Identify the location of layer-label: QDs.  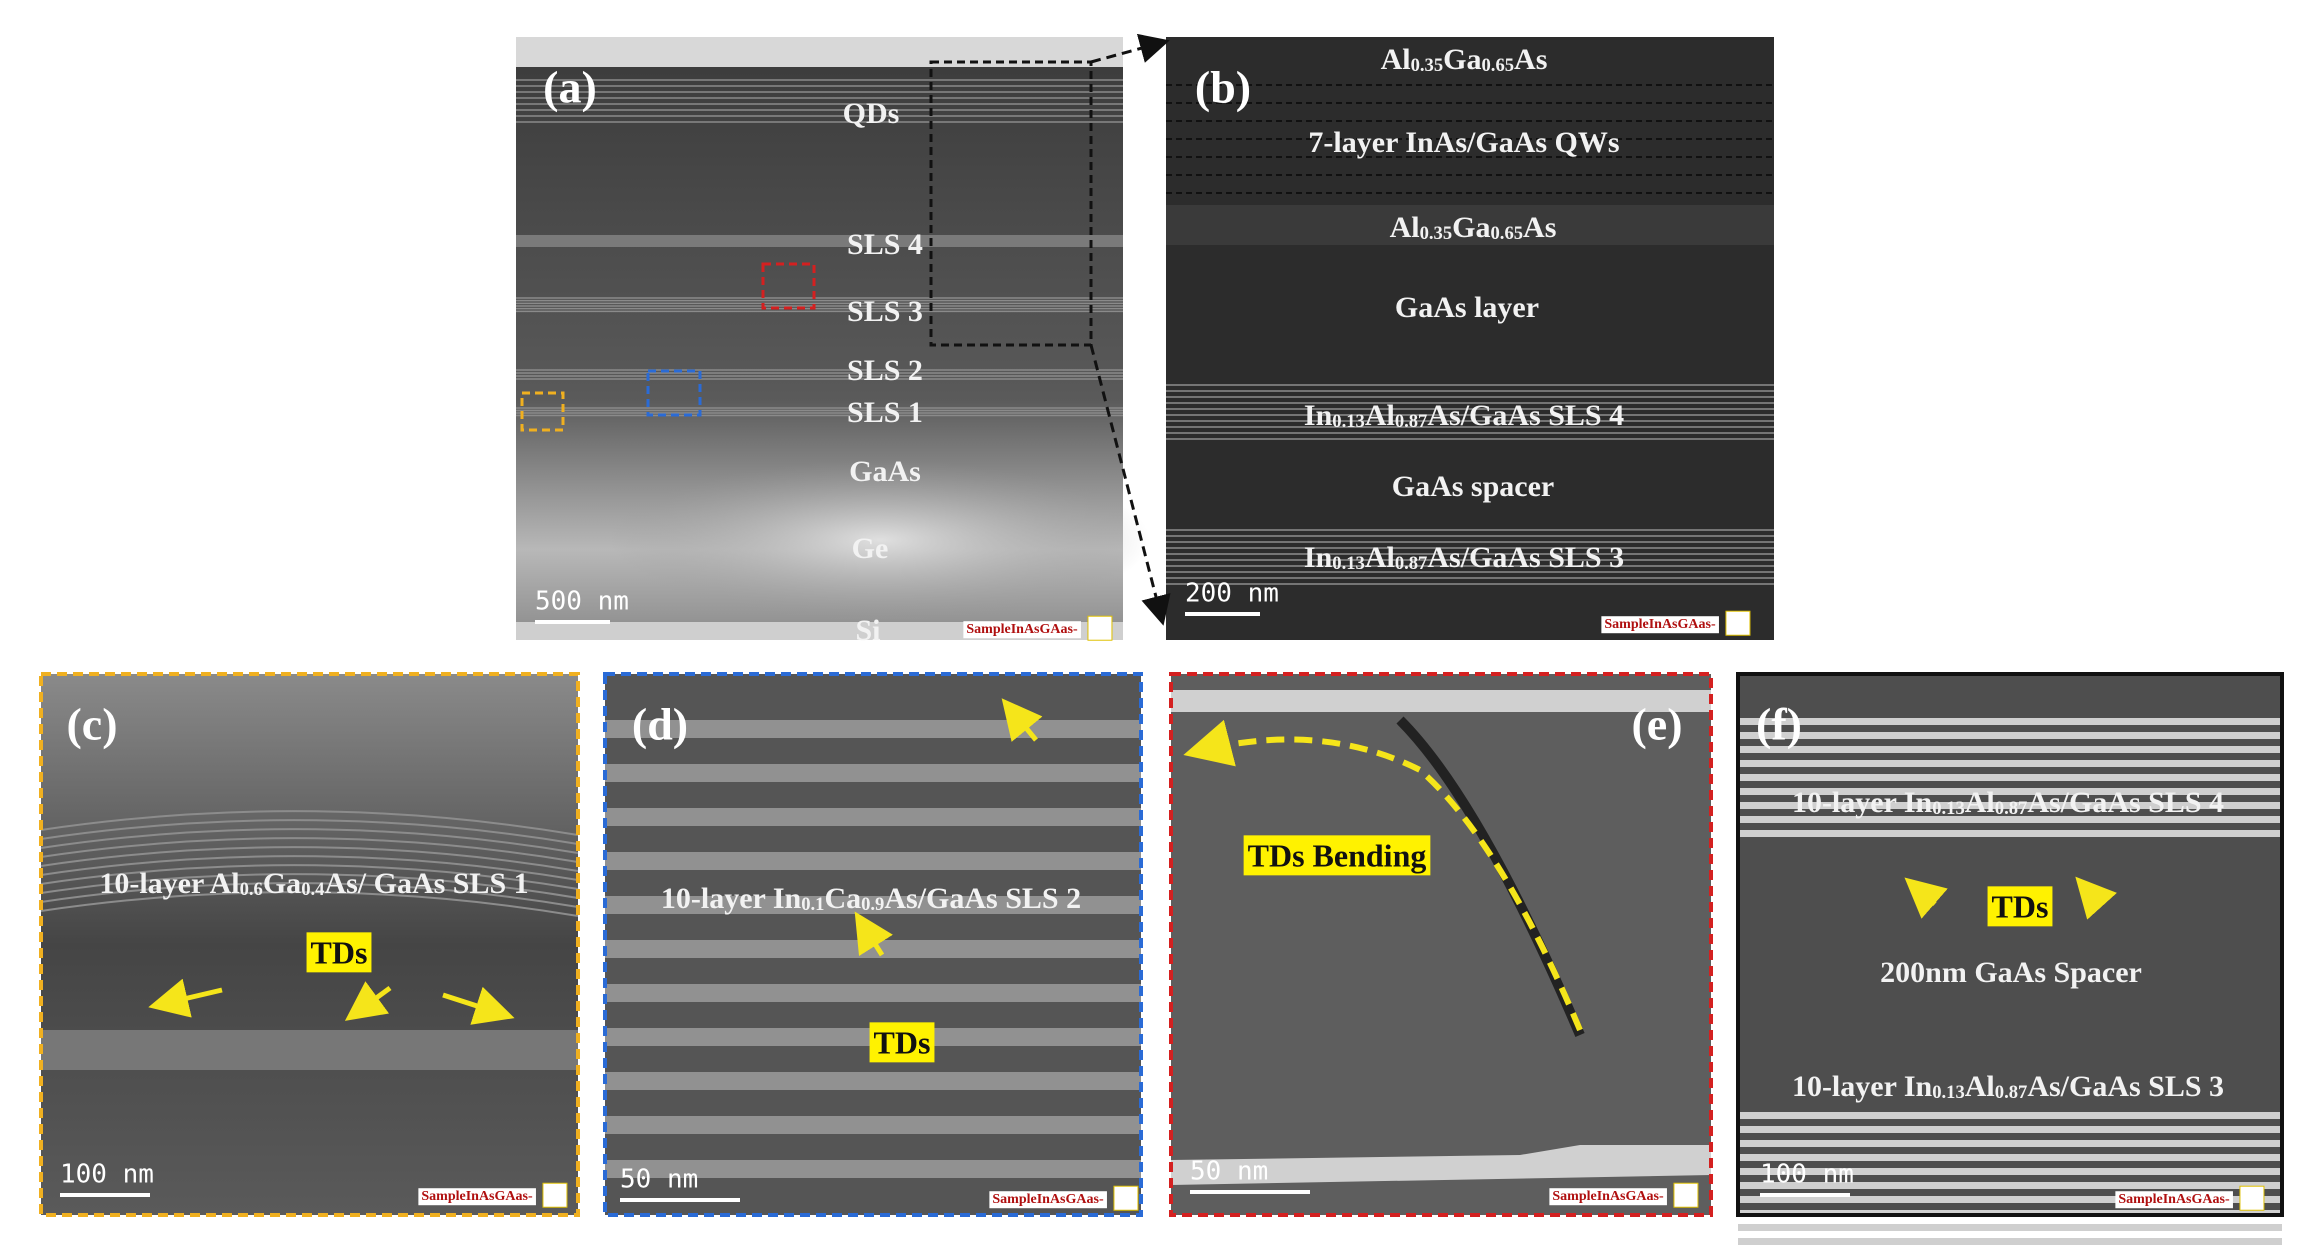
(871, 113).